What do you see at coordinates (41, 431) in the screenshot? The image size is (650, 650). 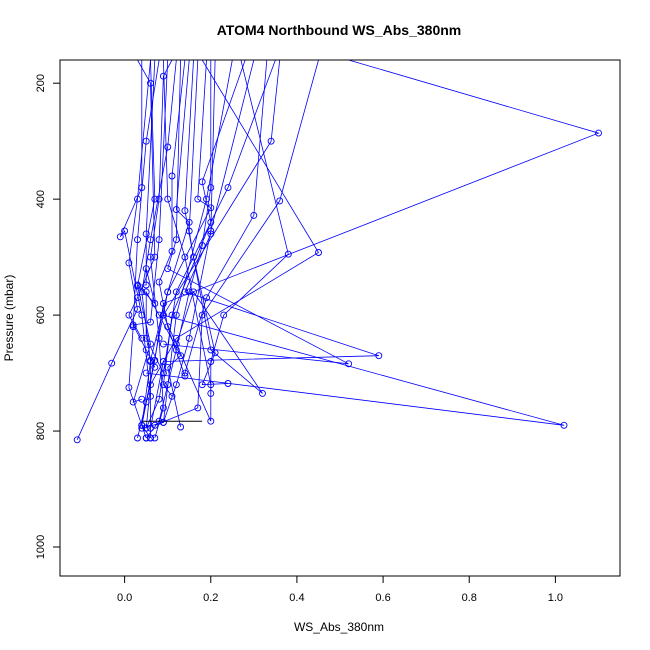 I see `y-tick-label: 800` at bounding box center [41, 431].